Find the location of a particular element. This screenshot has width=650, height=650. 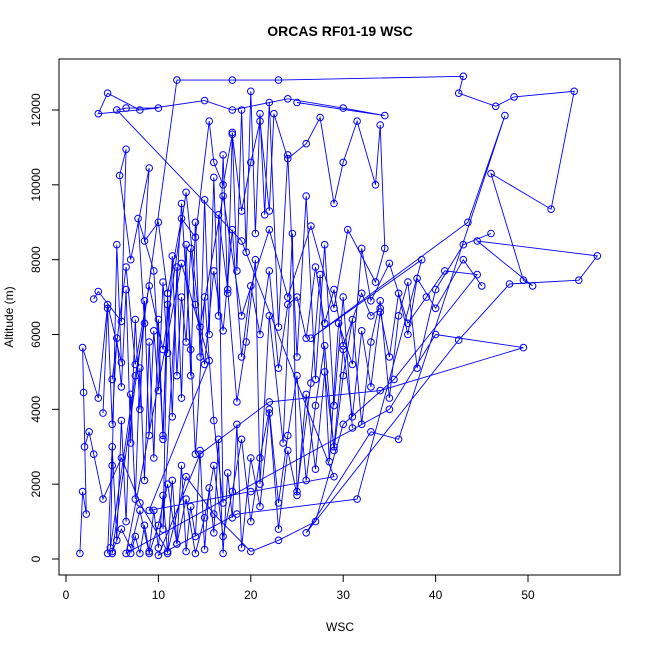

x-tick-label: 0 is located at coordinates (66, 595).